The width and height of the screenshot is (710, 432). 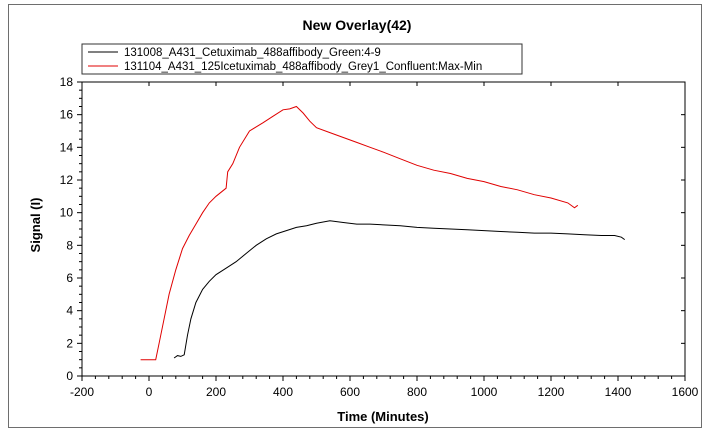 I want to click on y-tick-label: 10, so click(x=67, y=213).